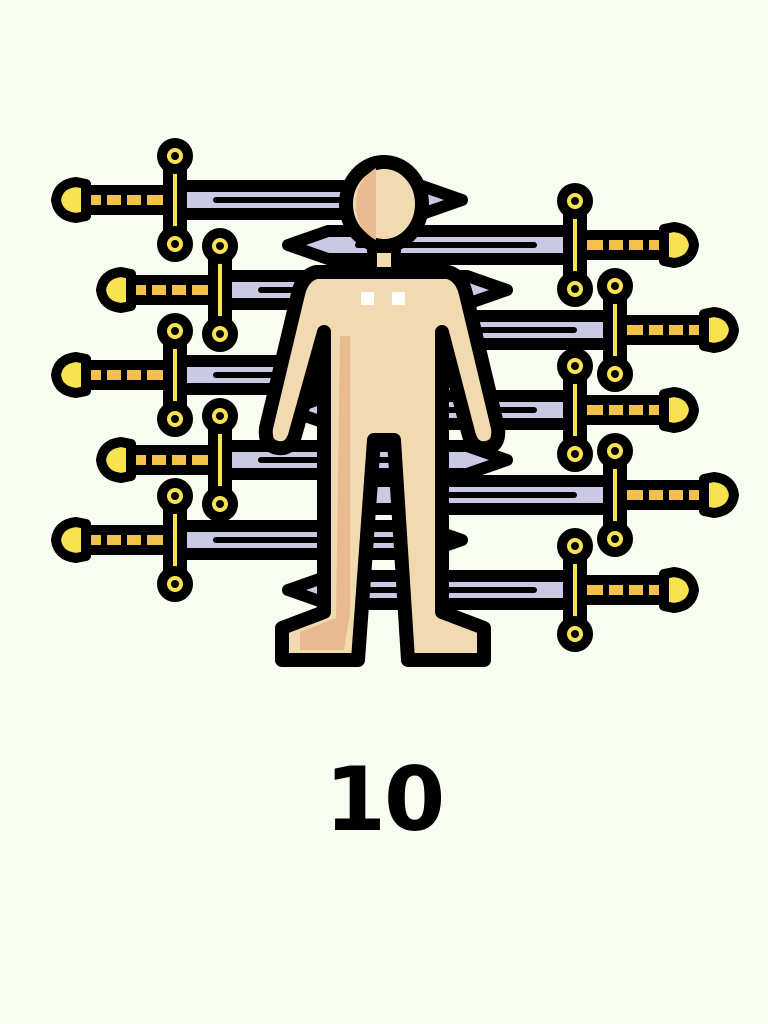 The width and height of the screenshot is (768, 1024). Describe the element at coordinates (325, 493) in the screenshot. I see `person-shade` at that location.